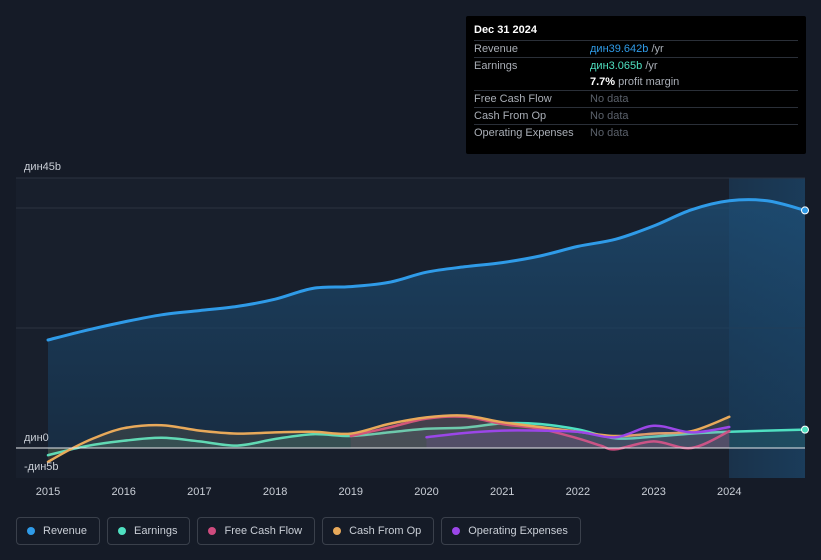 This screenshot has height=560, width=821. I want to click on legend-label: Cash From Op, so click(385, 531).